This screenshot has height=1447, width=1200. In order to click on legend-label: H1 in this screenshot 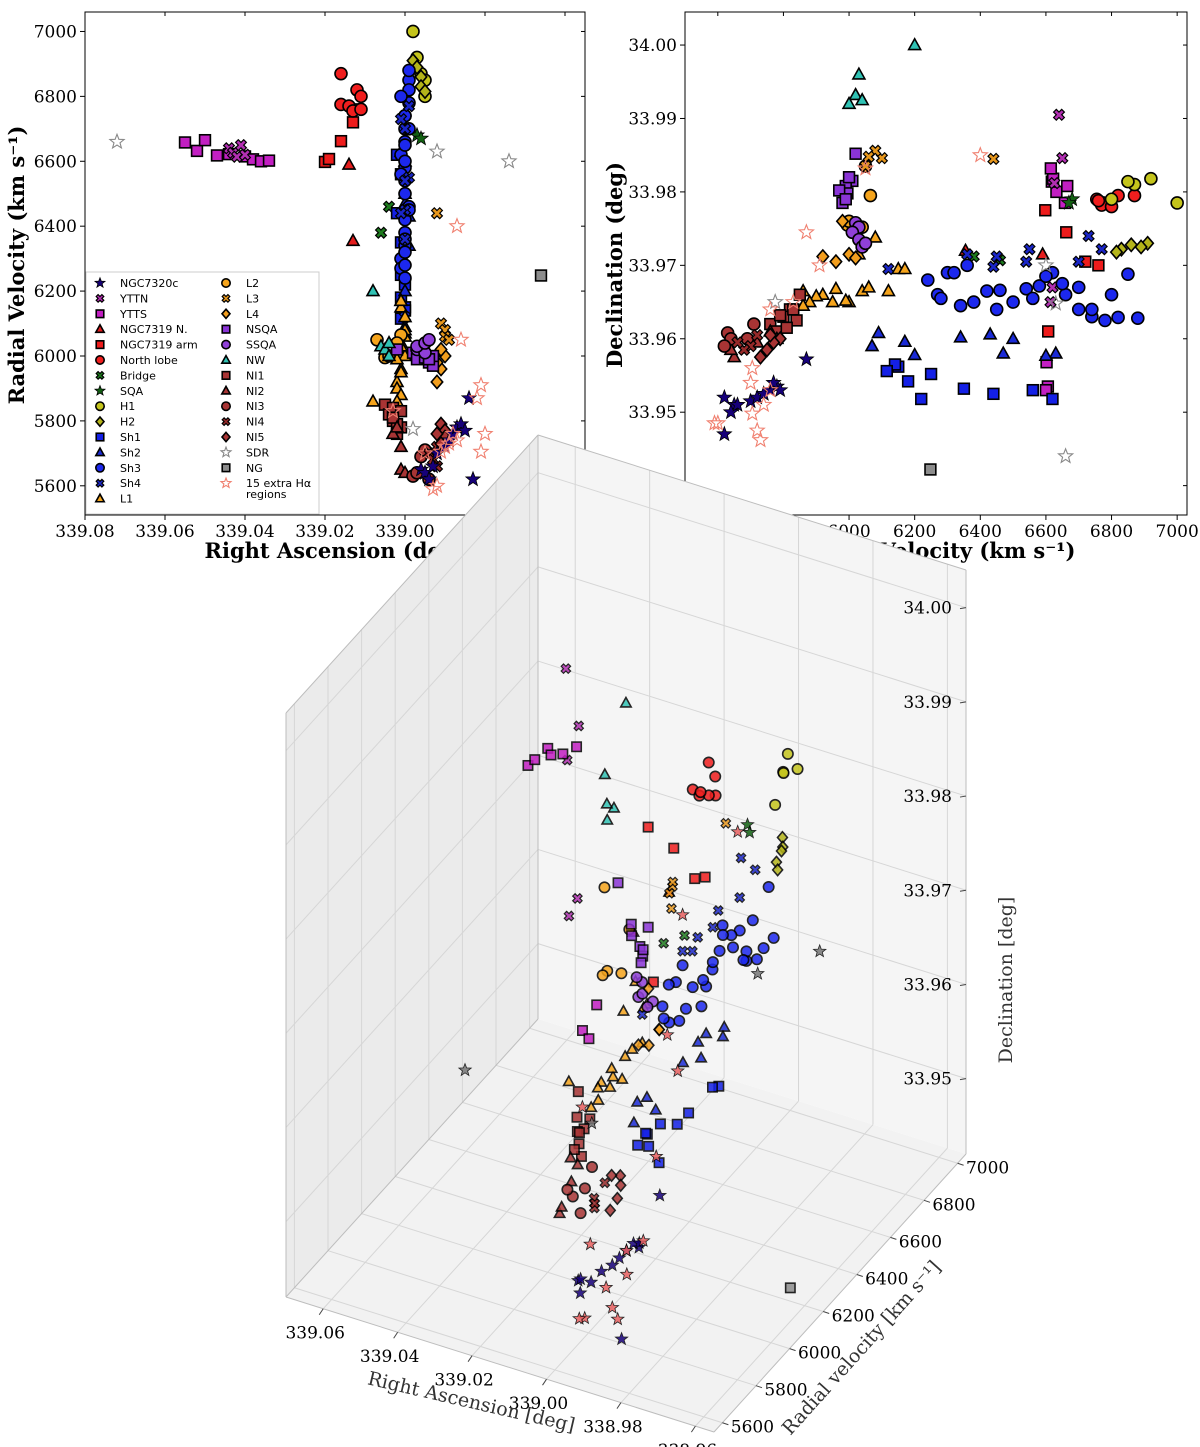, I will do `click(127, 406)`.